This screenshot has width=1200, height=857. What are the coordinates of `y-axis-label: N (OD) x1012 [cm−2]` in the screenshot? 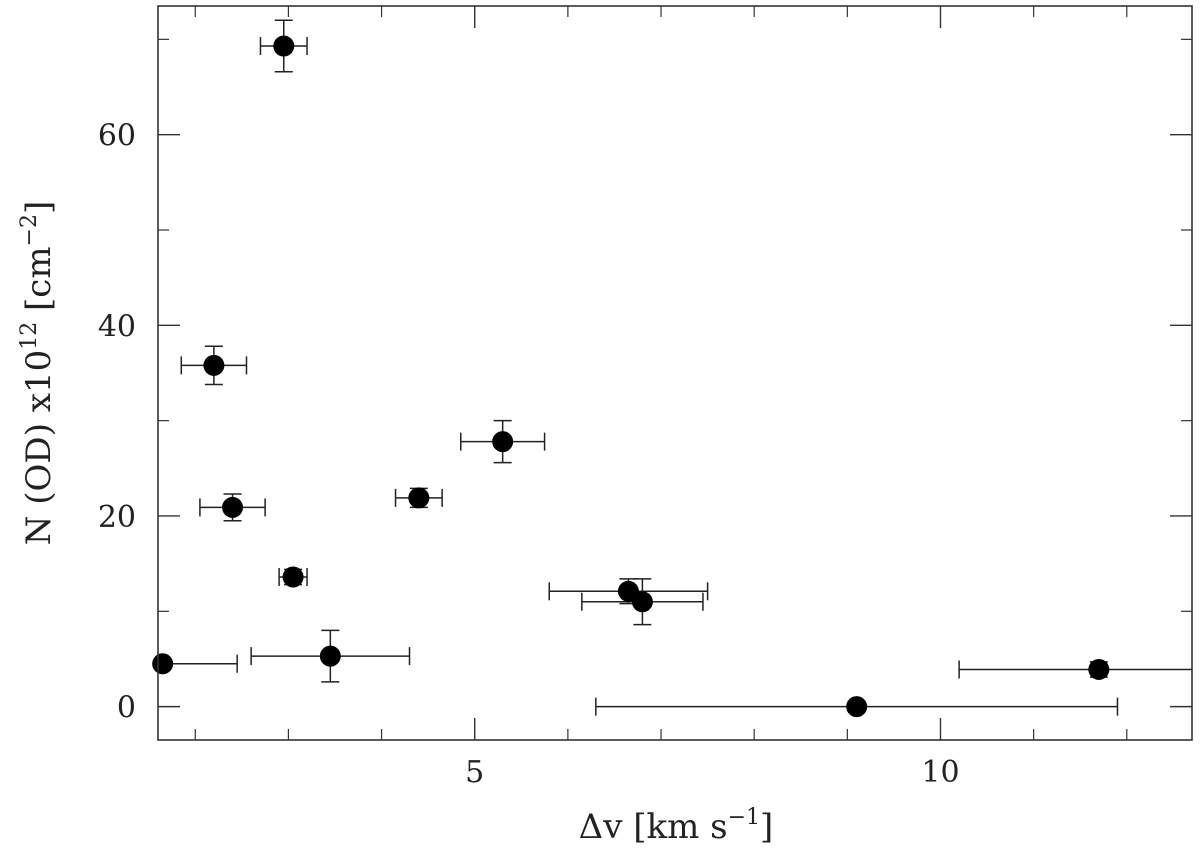 It's located at (38, 373).